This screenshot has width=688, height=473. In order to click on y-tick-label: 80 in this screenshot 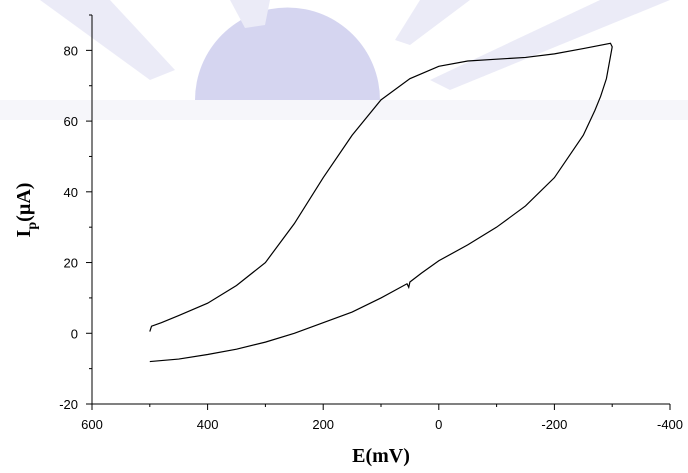, I will do `click(71, 50)`.